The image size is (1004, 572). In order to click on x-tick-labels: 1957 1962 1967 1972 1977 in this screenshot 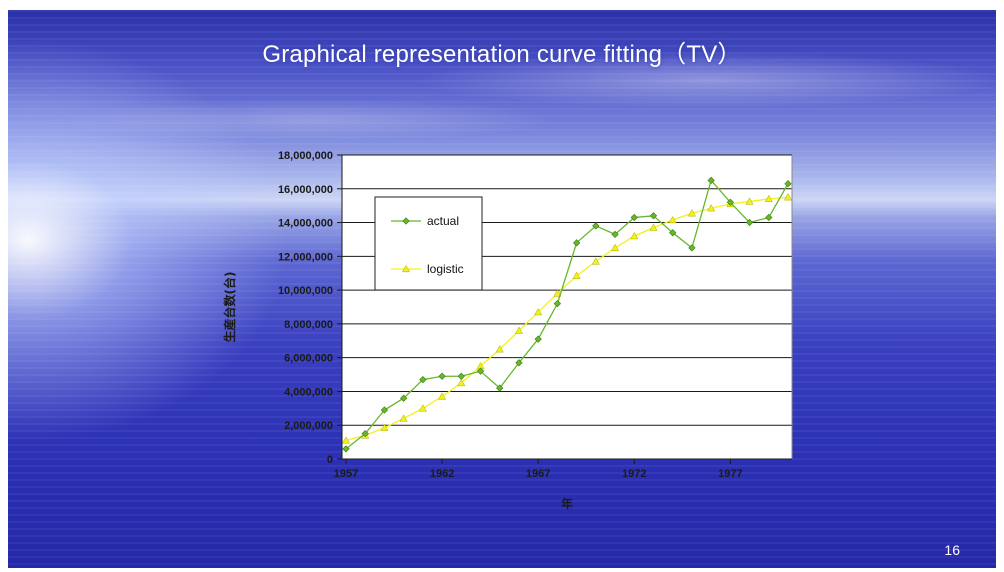, I will do `click(538, 474)`.